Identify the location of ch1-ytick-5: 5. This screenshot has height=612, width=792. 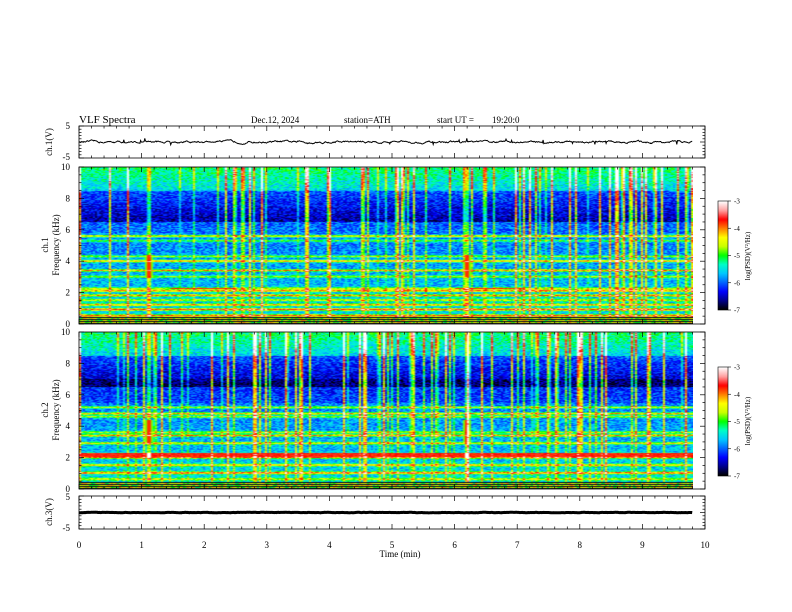
(68, 126).